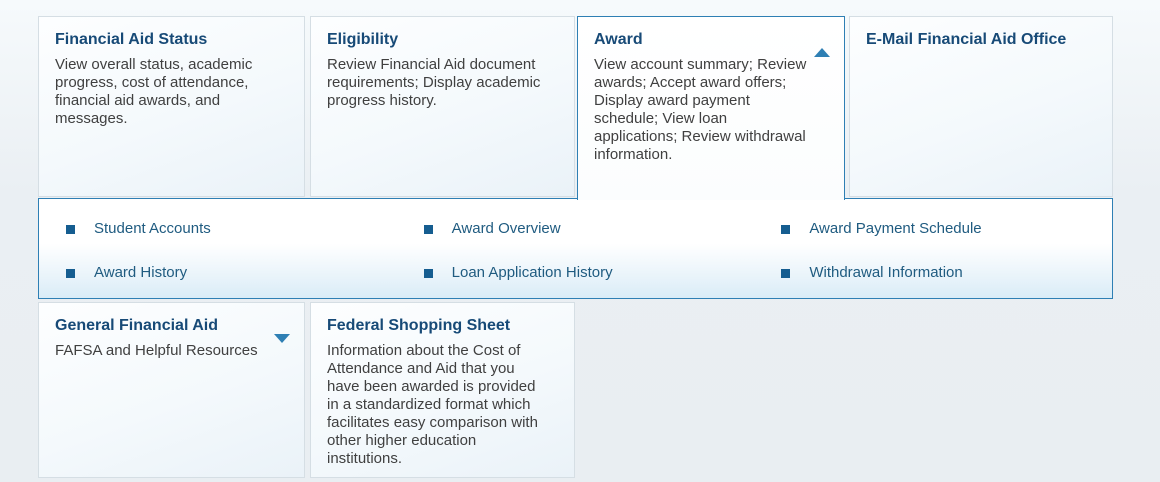 The width and height of the screenshot is (1160, 482). I want to click on card-description-general-financial-aid: FAFSA and Helpful Resources, so click(156, 350).